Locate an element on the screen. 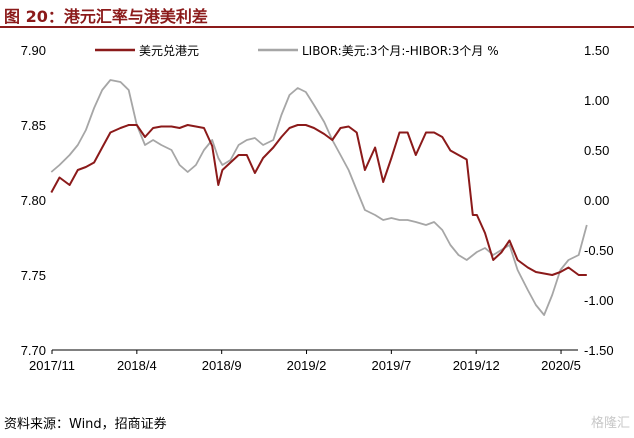 This screenshot has width=634, height=438. right-y-tick-label: 1.50 is located at coordinates (596, 50).